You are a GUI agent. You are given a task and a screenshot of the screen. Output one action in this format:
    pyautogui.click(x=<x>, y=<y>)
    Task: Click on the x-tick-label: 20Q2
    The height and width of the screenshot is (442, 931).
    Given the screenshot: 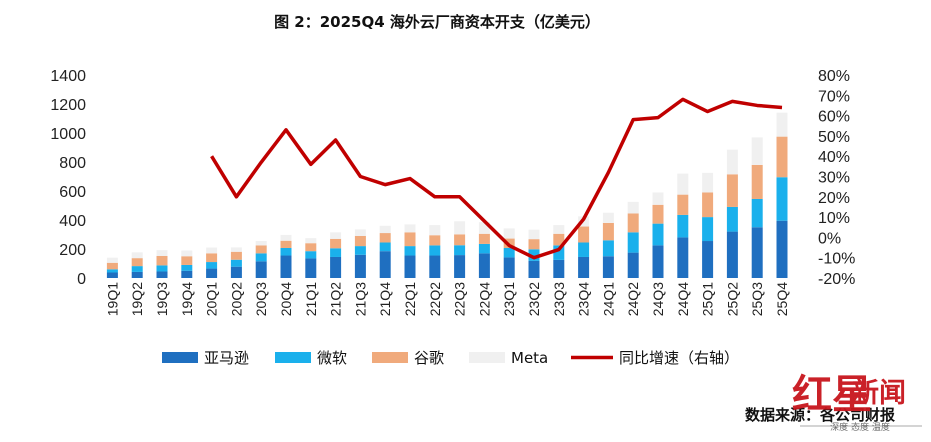 What is the action you would take?
    pyautogui.click(x=236, y=299)
    